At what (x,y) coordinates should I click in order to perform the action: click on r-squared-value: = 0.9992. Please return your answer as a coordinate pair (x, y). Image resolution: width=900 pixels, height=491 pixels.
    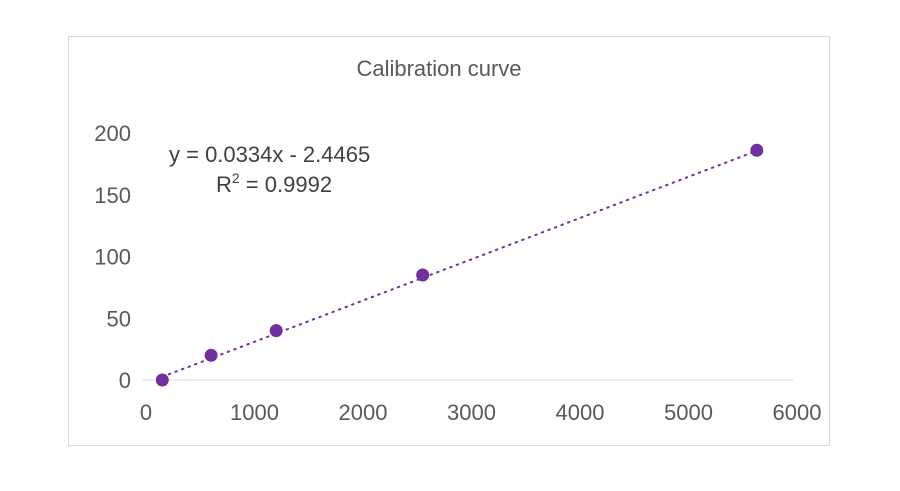
    Looking at the image, I should click on (286, 184).